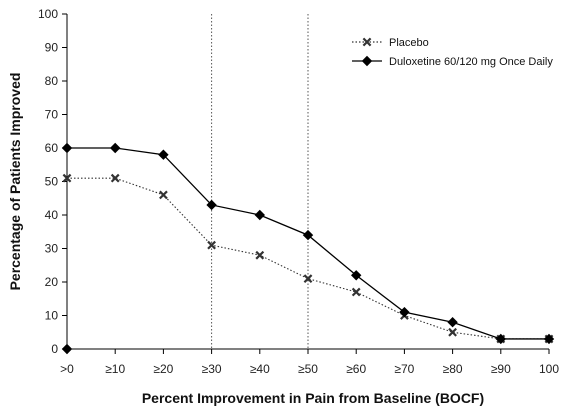  Describe the element at coordinates (452, 52) in the screenshot. I see `legend: Placebo Duloxetine 60/120 mg Once Daily` at that location.